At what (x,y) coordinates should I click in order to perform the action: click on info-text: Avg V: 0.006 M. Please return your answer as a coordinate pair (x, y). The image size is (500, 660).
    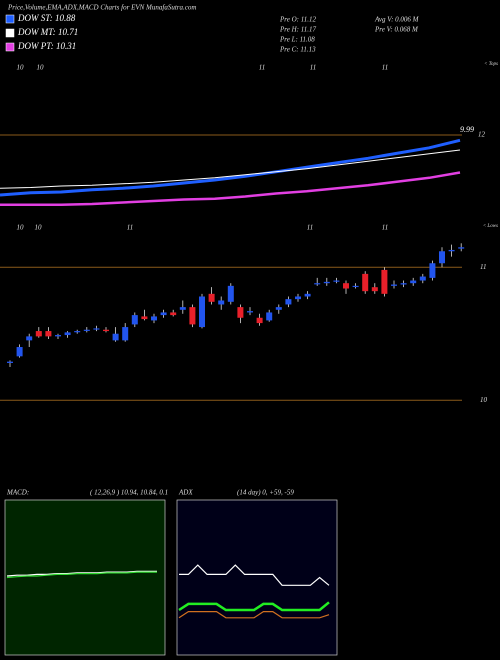
    Looking at the image, I should click on (397, 20).